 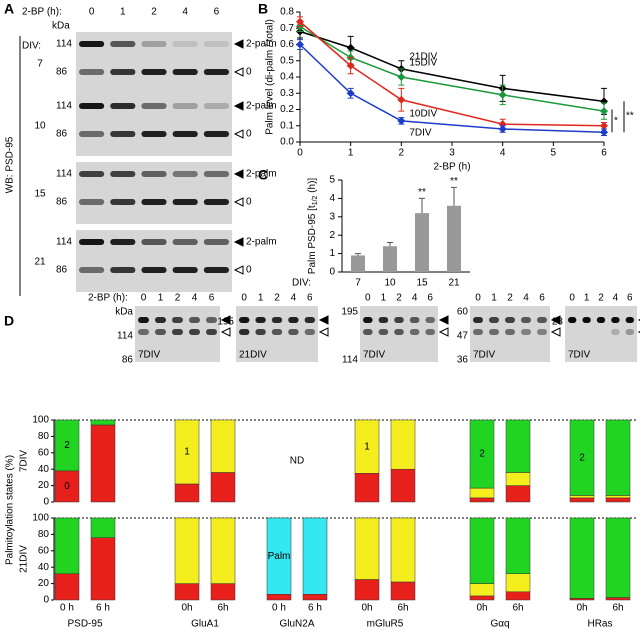 What do you see at coordinates (402, 608) in the screenshot?
I see `bar-label: 6h` at bounding box center [402, 608].